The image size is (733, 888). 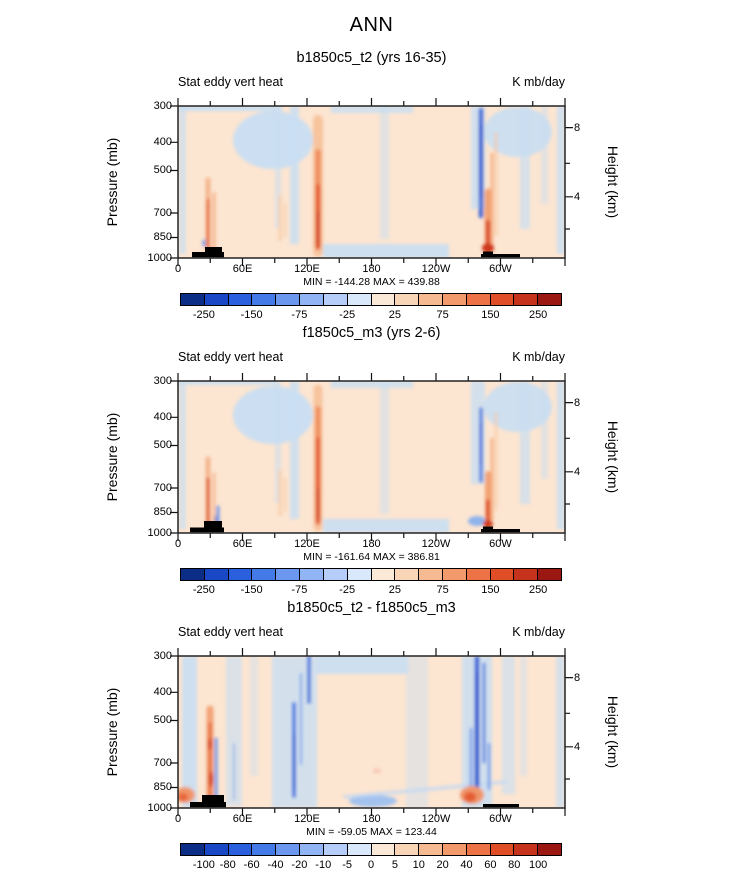 I want to click on colorbar-label: -75, so click(x=299, y=315).